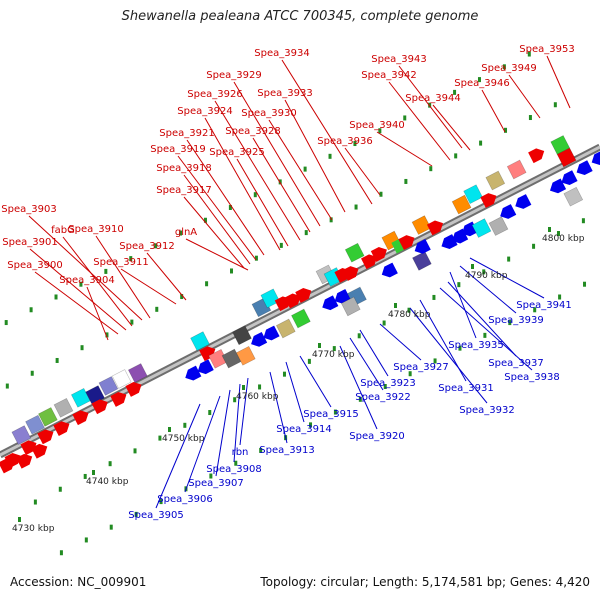 Image resolution: width=600 pixels, height=600 pixels. Describe the element at coordinates (286, 450) in the screenshot. I see `gene-label-bottom: Spea_3913` at that location.